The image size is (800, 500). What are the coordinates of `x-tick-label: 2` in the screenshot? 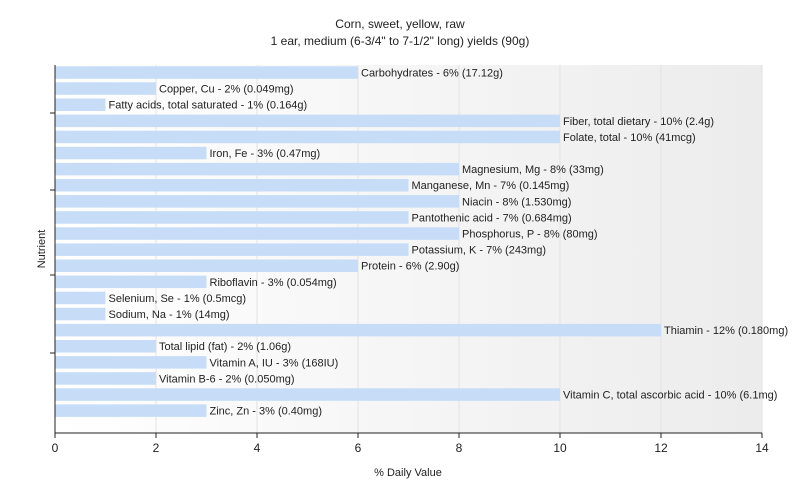 It's located at (156, 448).